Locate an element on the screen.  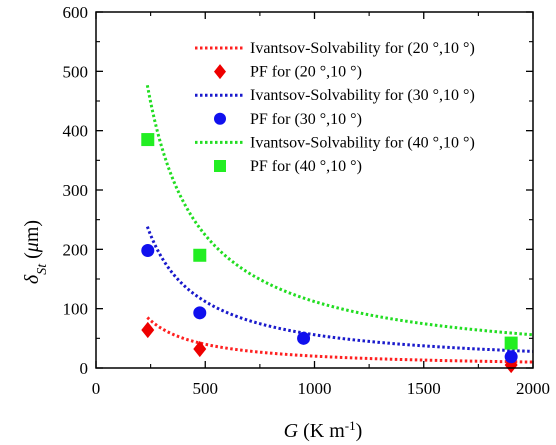
legend-label: Ivantsov-Solvability for (30 °,10 °) is located at coordinates (362, 95).